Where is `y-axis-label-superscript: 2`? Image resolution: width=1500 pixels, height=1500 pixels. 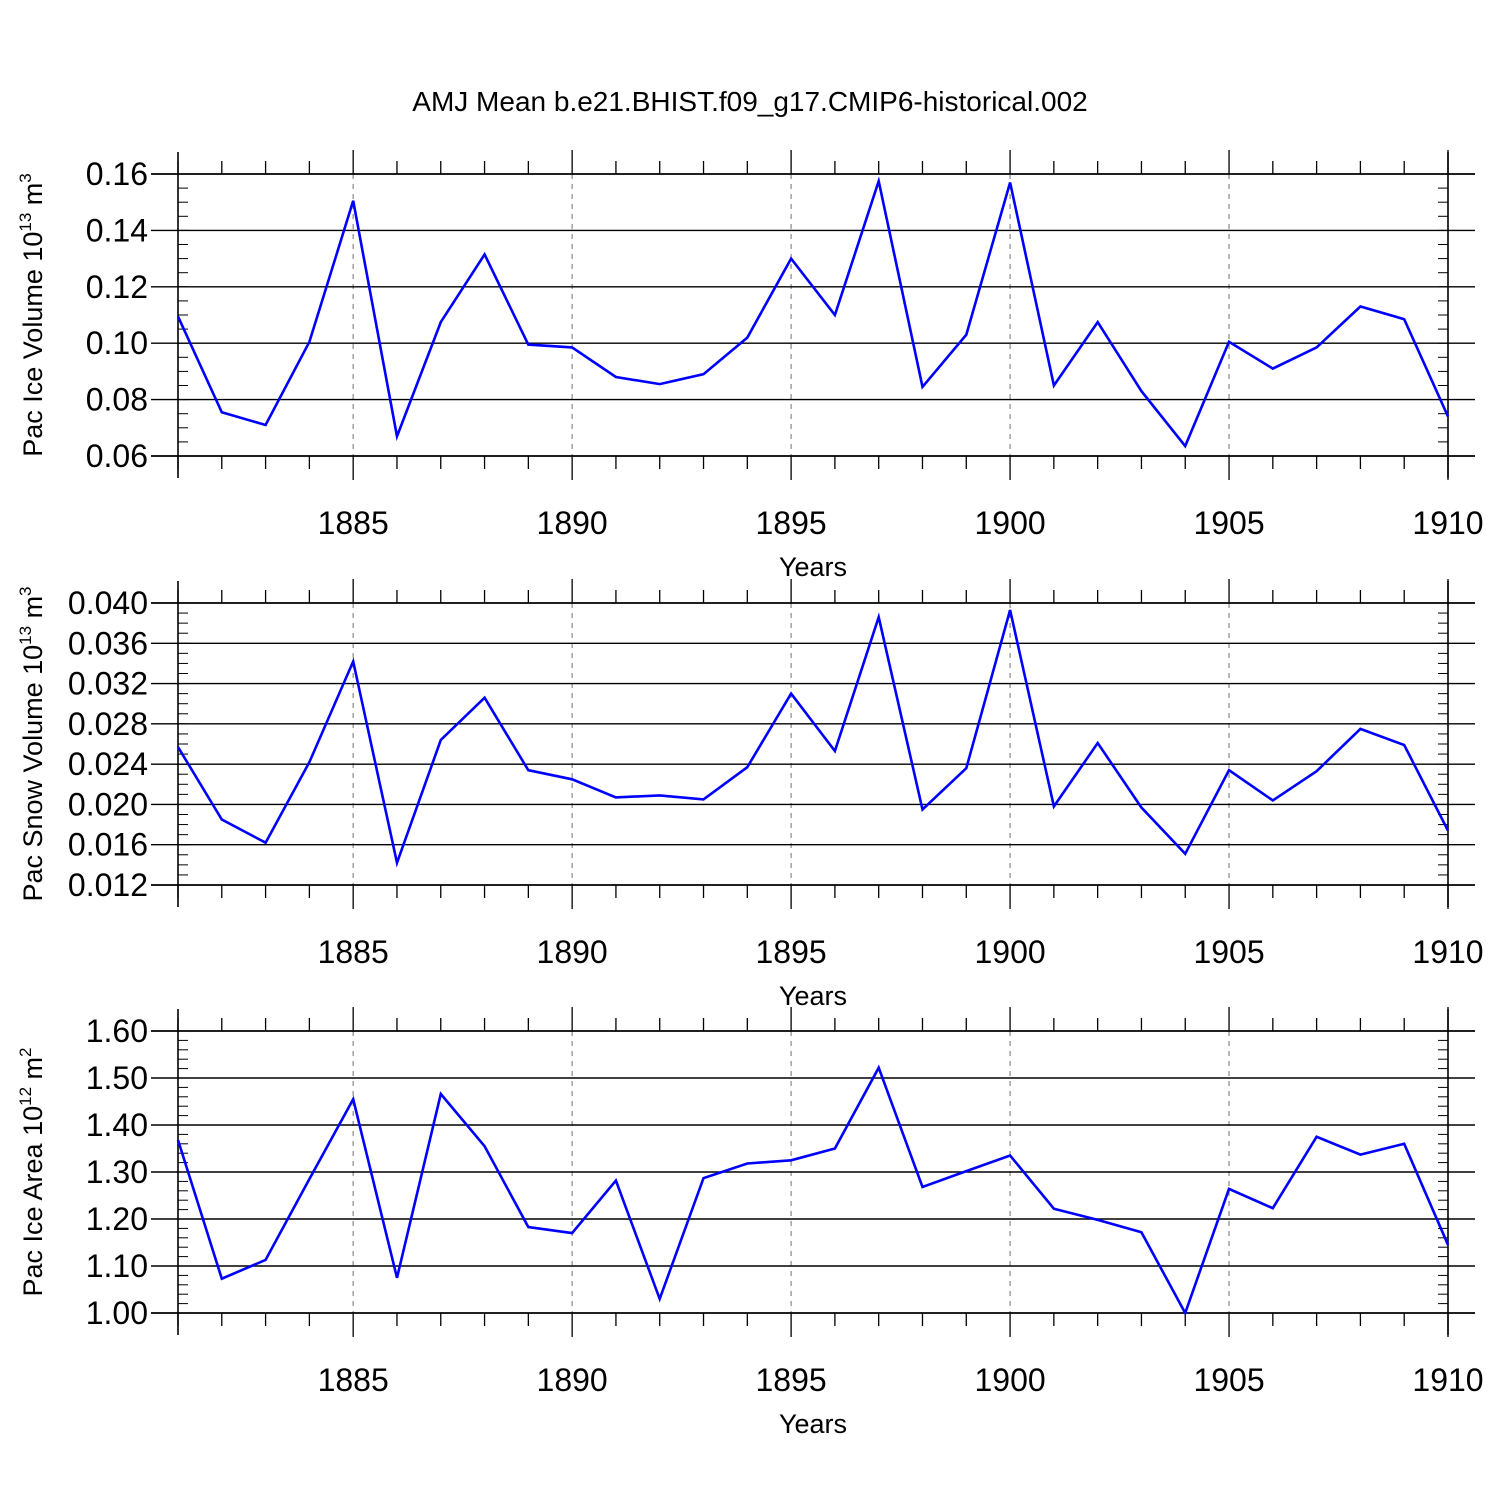
y-axis-label-superscript: 2 is located at coordinates (25, 1051).